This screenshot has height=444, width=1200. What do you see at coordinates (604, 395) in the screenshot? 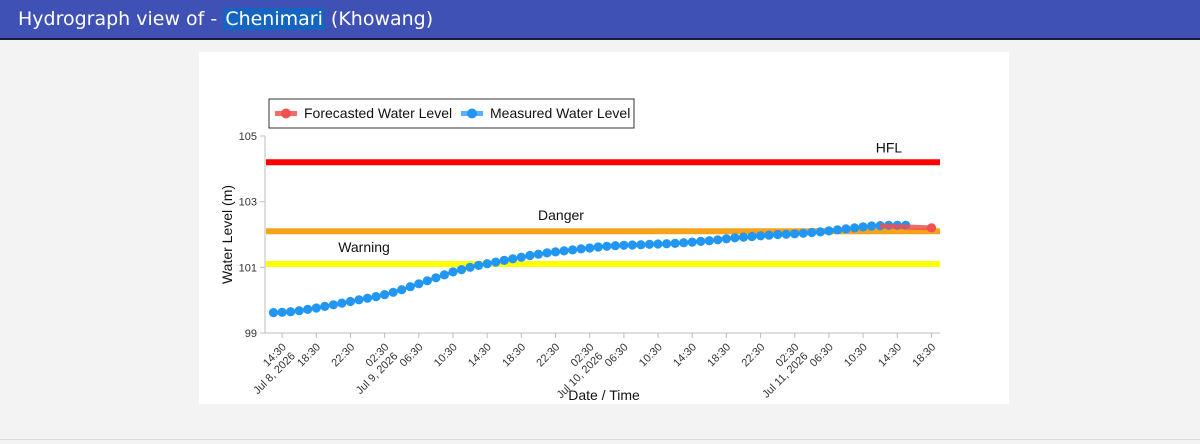
I see `x-axis-label: Date / Time` at bounding box center [604, 395].